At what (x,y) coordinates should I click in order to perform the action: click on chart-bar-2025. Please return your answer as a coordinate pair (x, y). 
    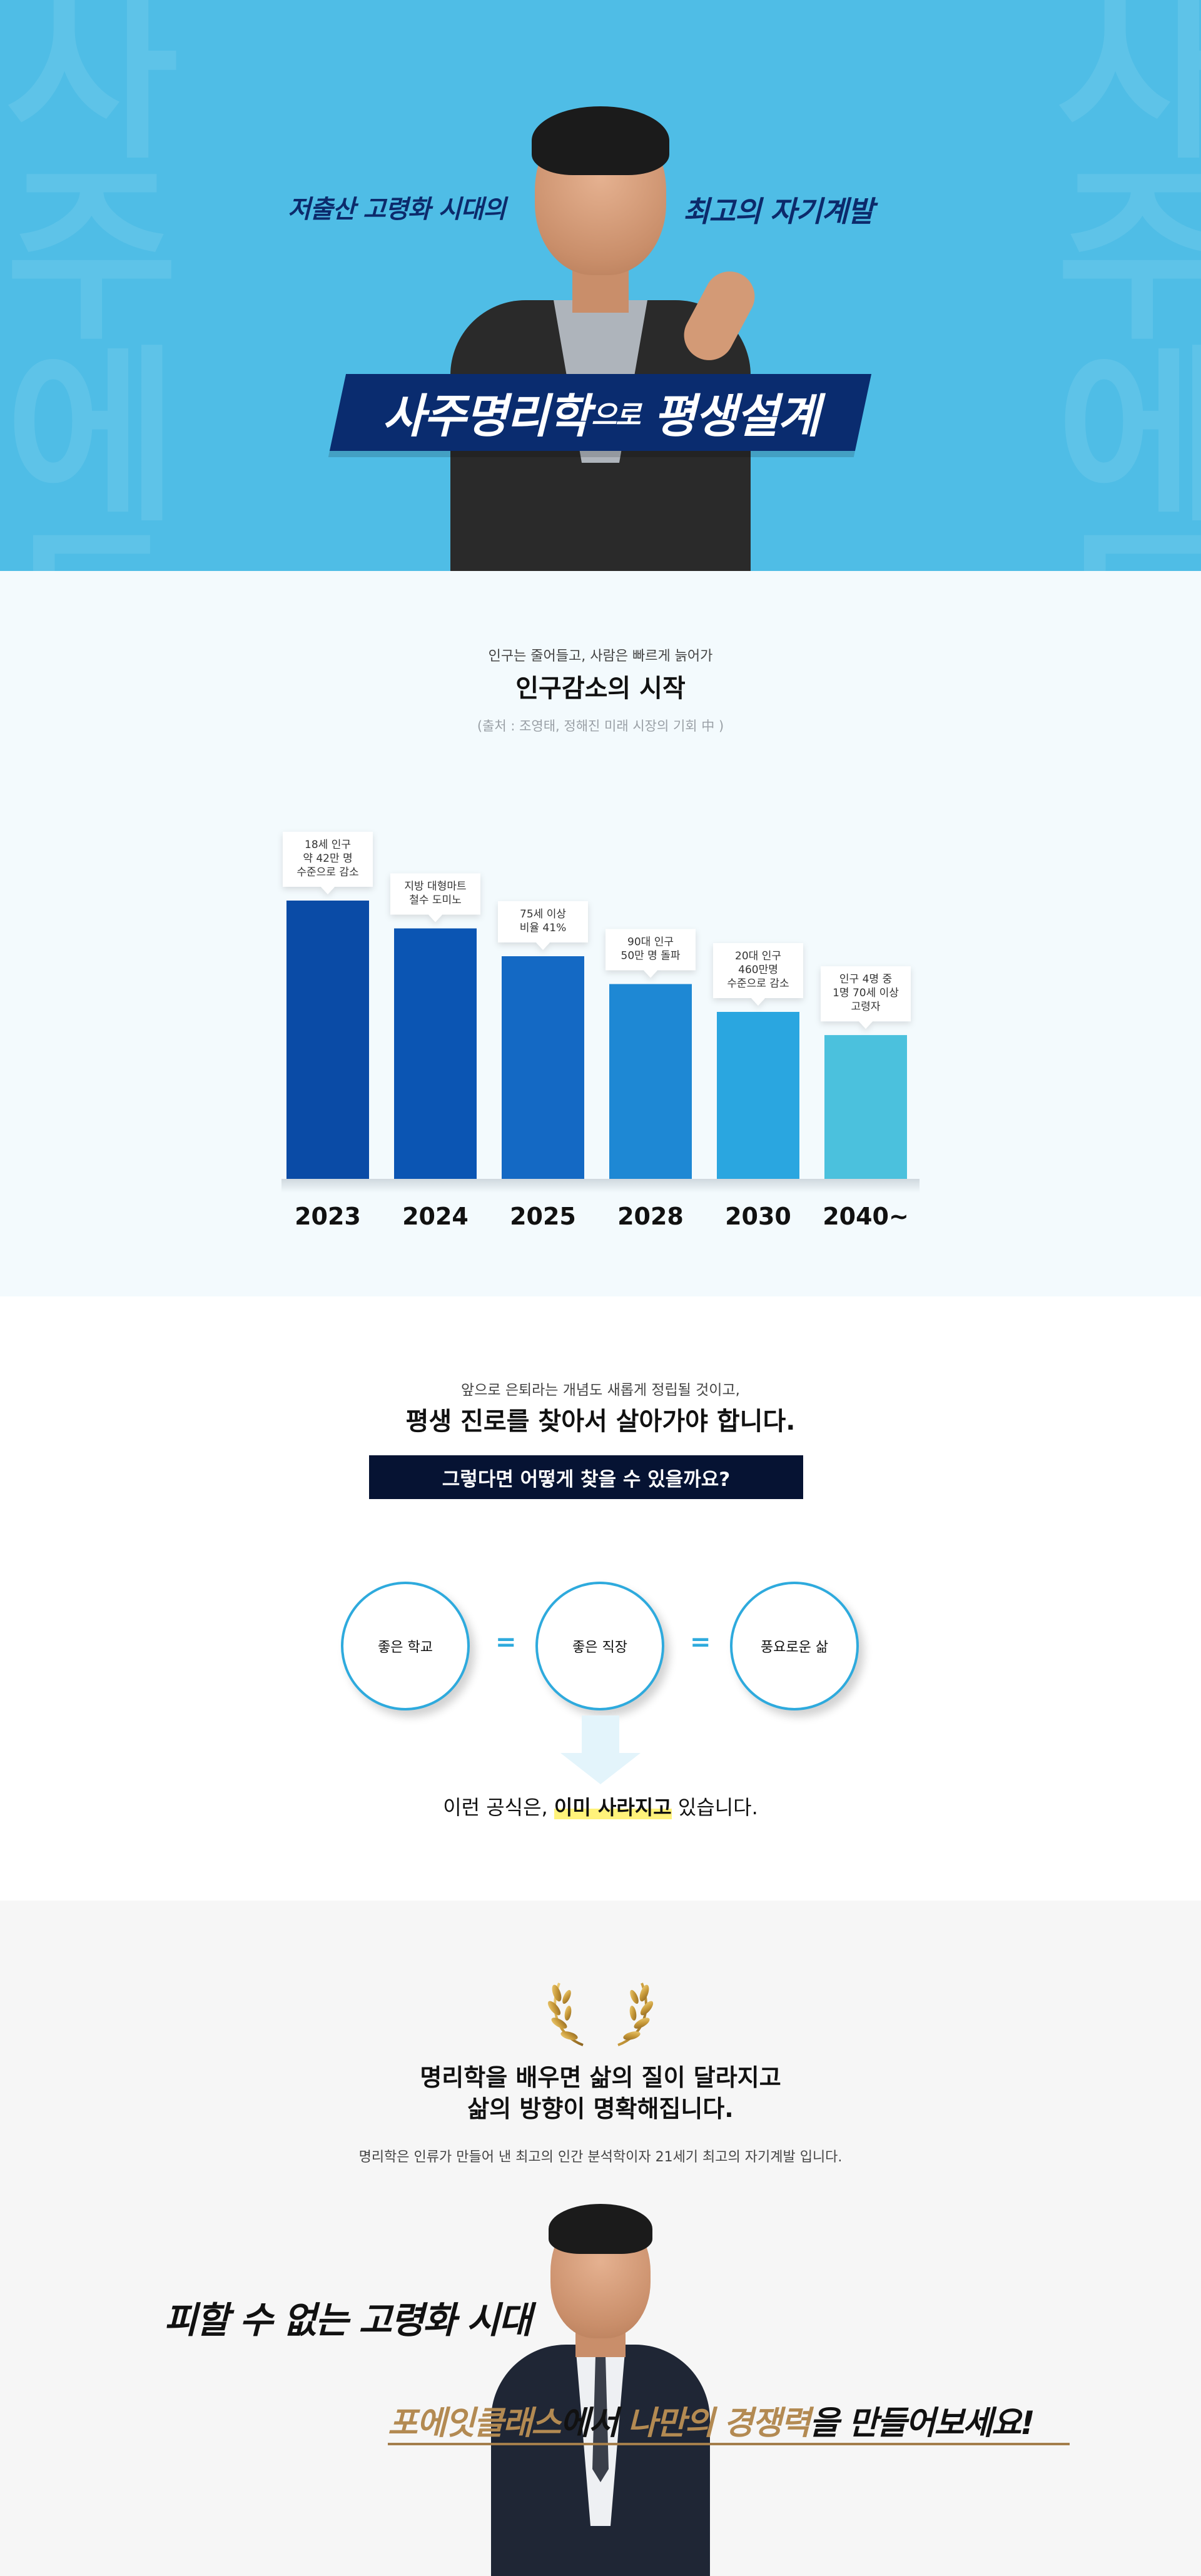
    Looking at the image, I should click on (543, 1068).